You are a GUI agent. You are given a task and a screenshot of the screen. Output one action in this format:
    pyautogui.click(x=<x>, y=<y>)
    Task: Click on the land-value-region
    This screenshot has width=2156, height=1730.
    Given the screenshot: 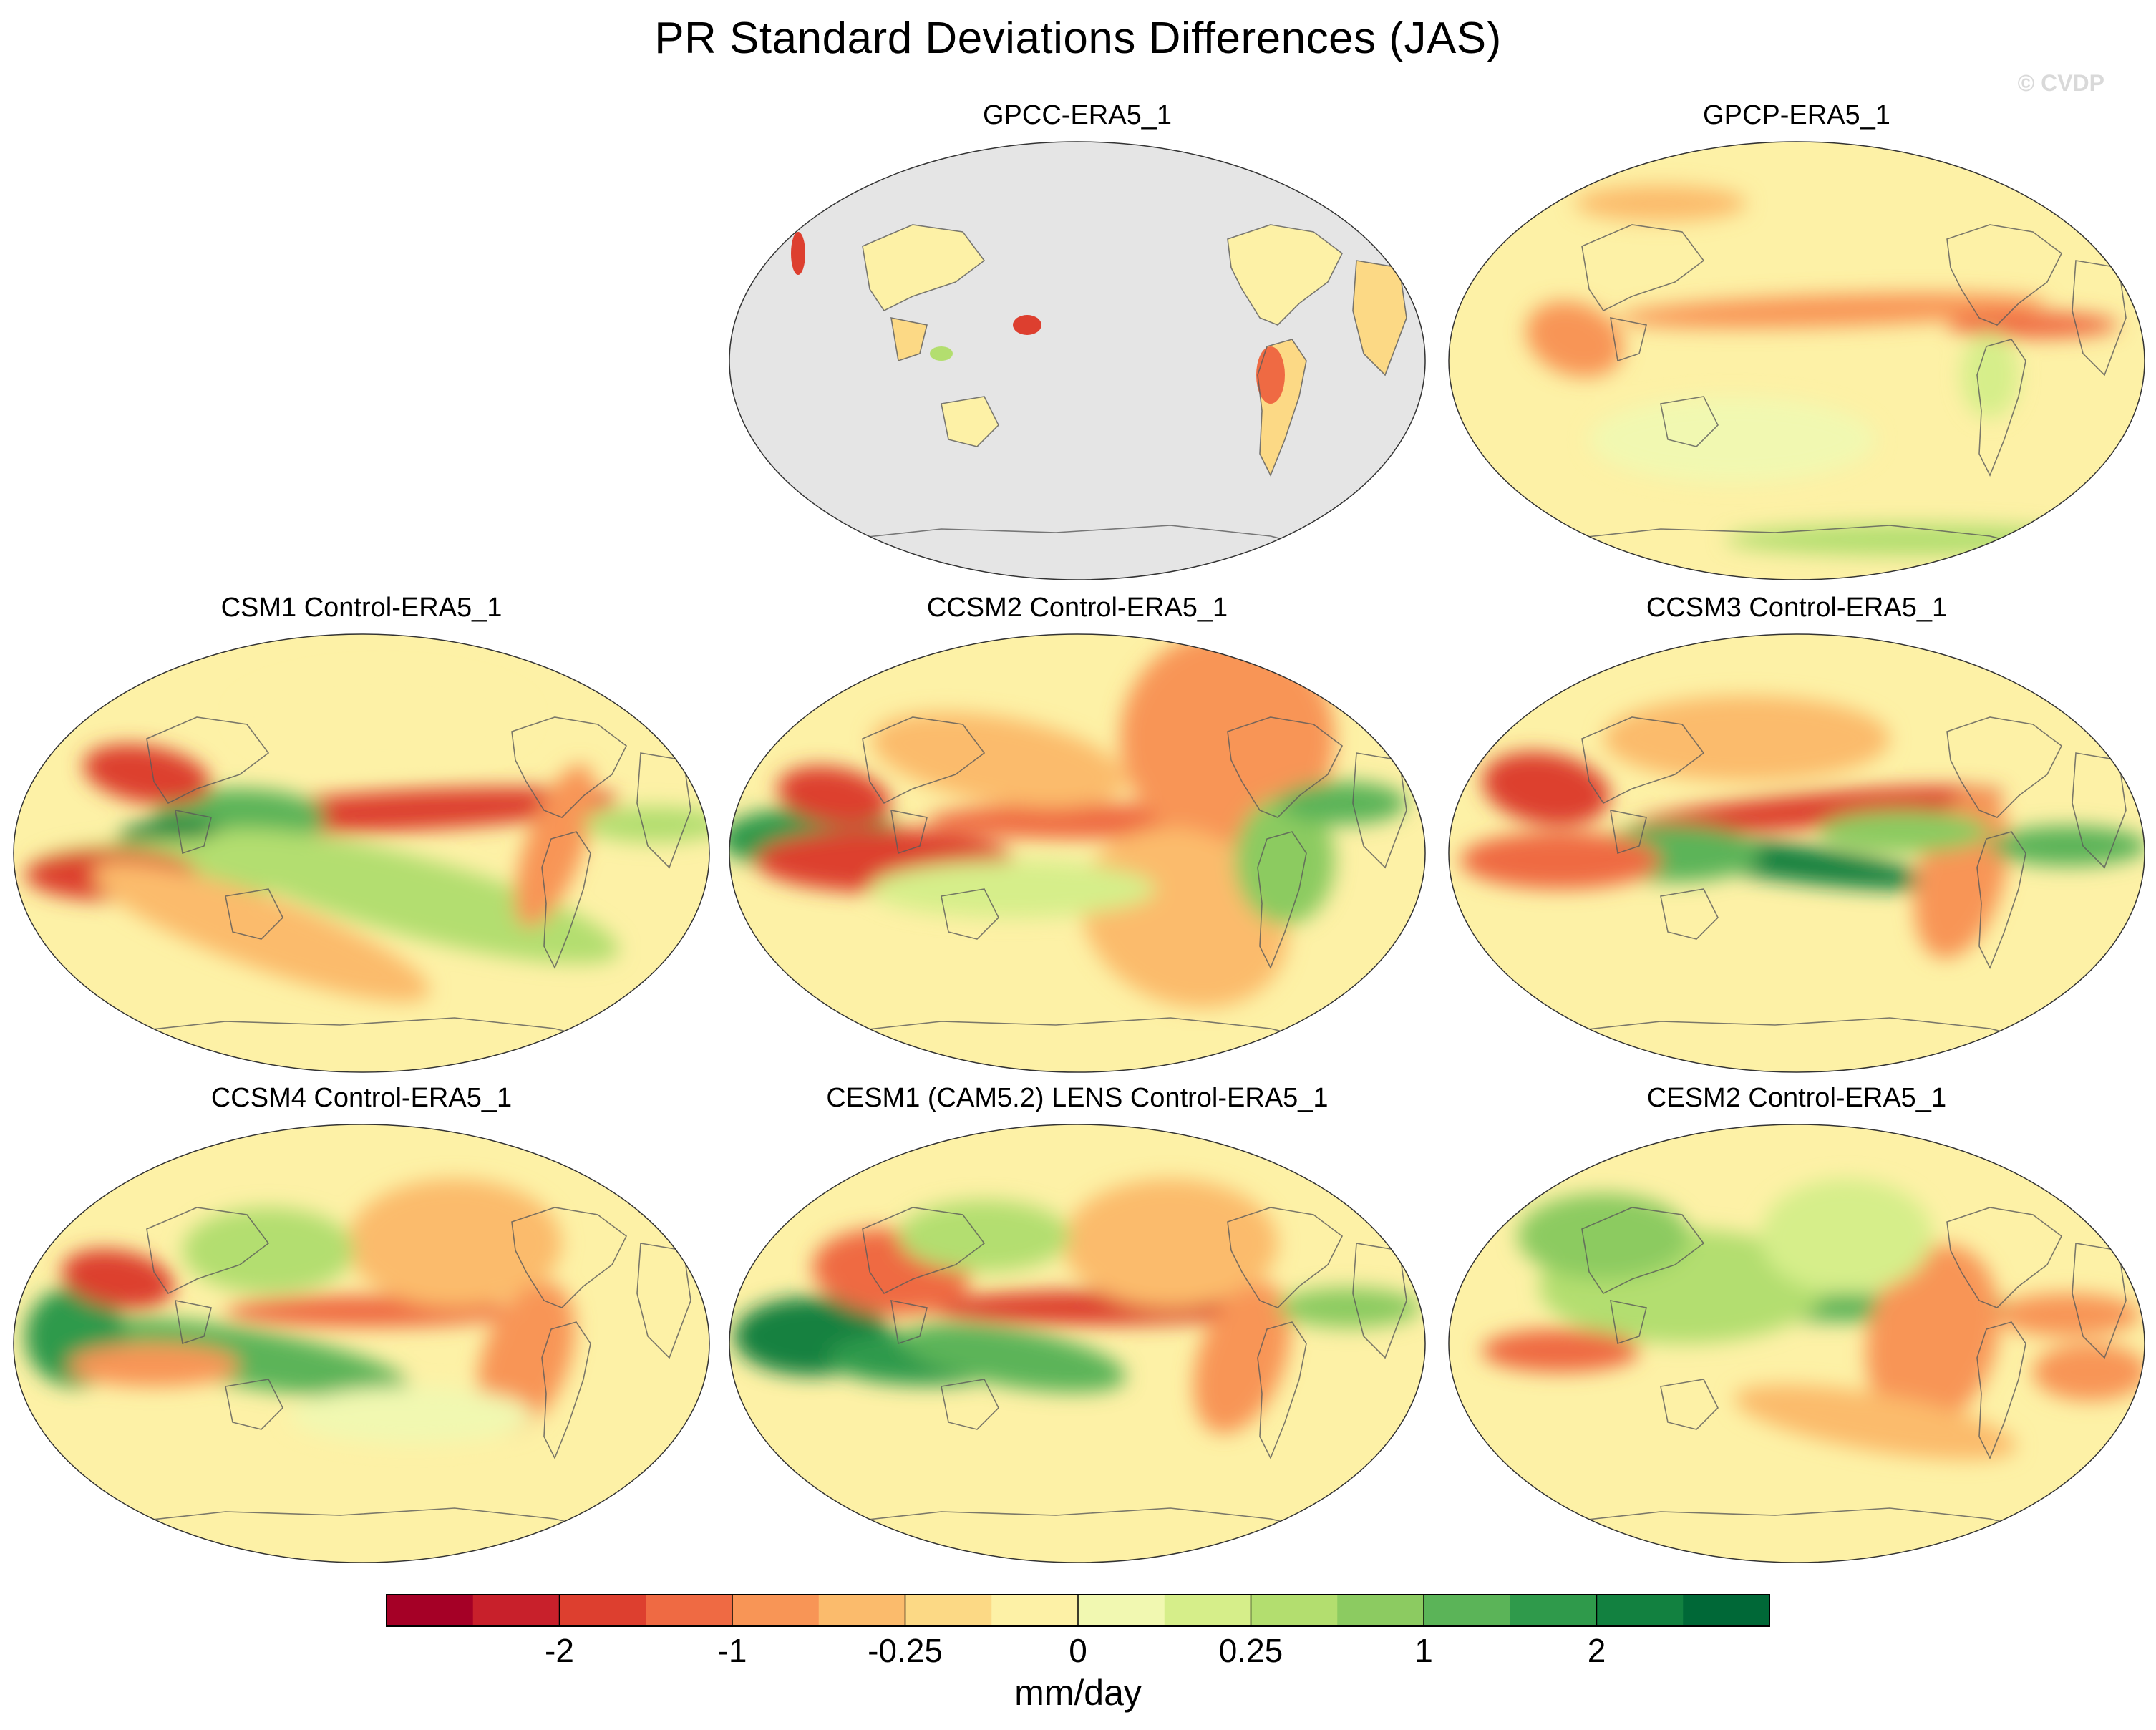 What is the action you would take?
    pyautogui.click(x=923, y=268)
    